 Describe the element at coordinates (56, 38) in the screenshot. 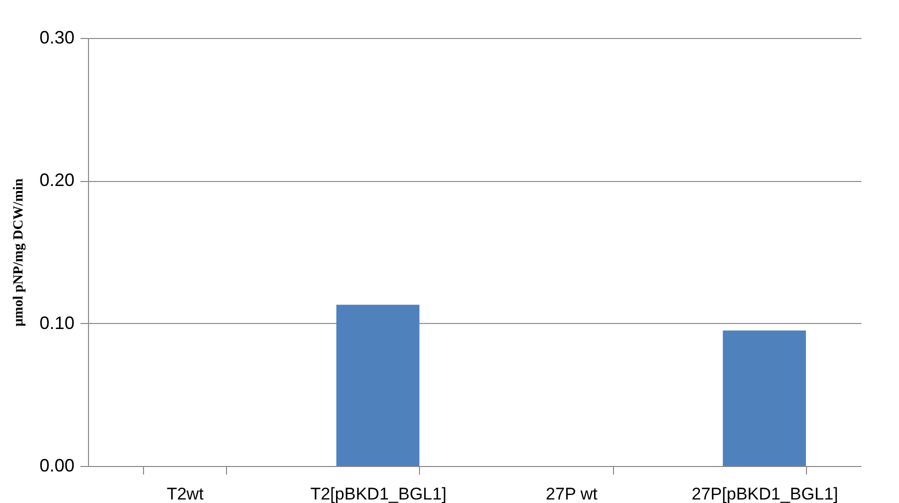

I see `y-tick-label: 0.30` at that location.